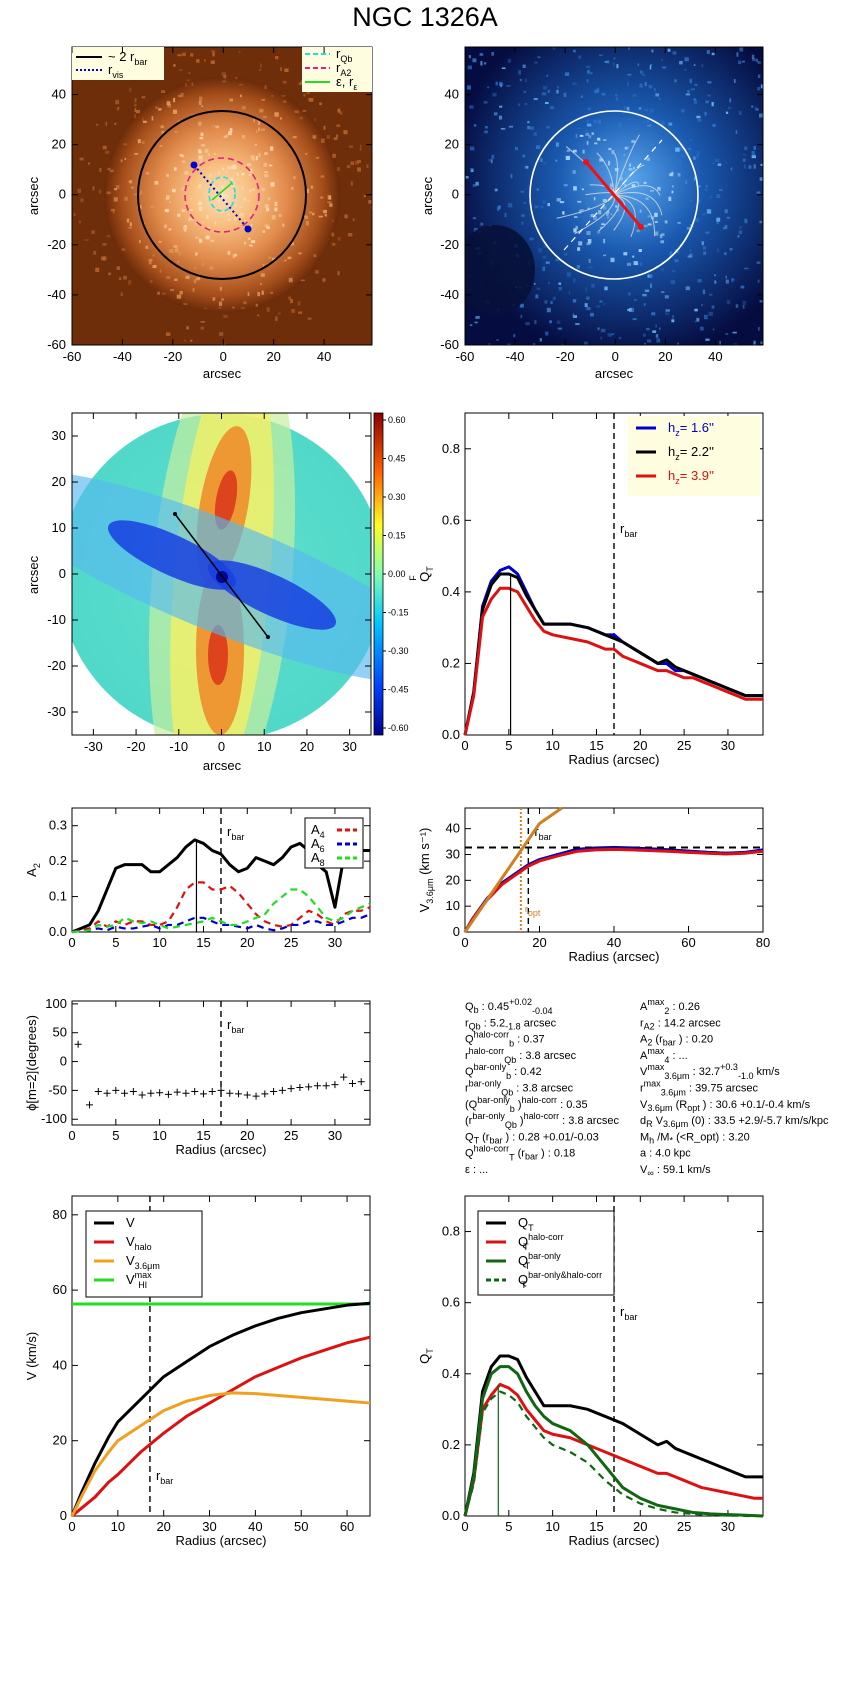  Describe the element at coordinates (449, 294) in the screenshot. I see `y-tick-label: -40` at that location.